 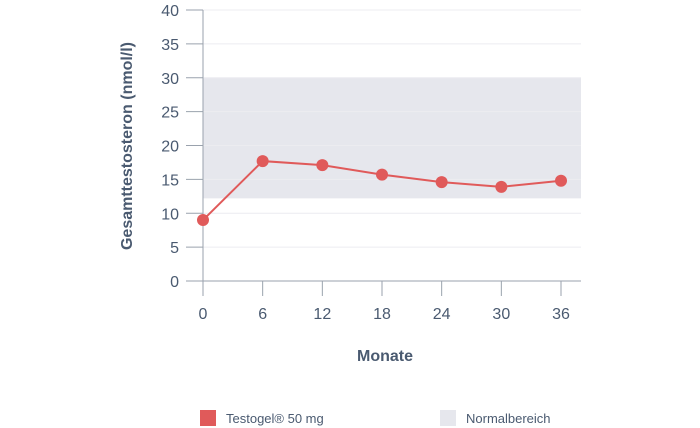 I want to click on legend-swatch-normal-range, so click(x=448, y=418).